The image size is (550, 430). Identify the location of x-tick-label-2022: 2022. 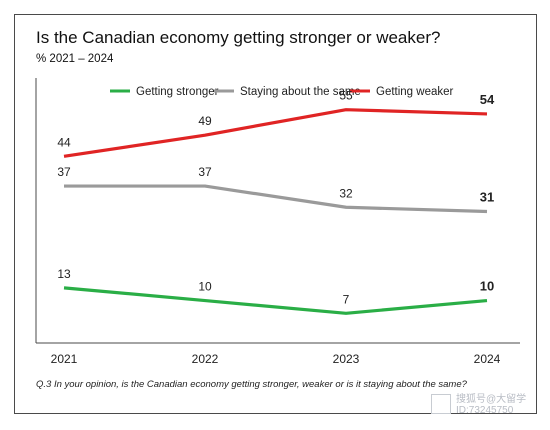
(205, 359).